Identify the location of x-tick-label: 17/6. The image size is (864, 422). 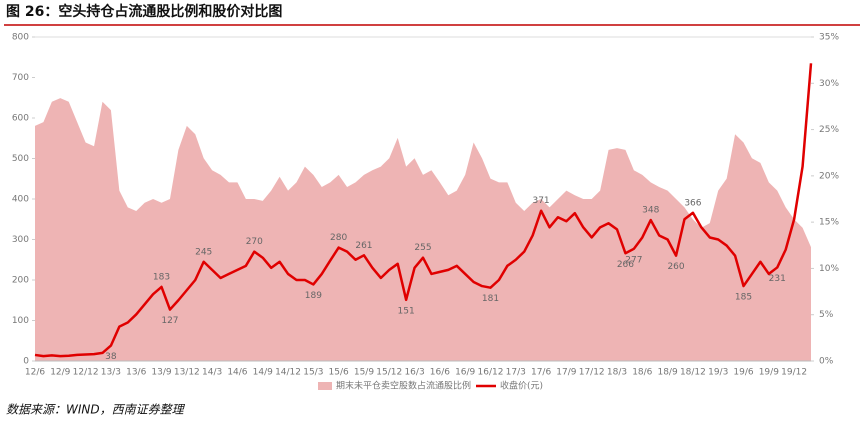
(541, 373).